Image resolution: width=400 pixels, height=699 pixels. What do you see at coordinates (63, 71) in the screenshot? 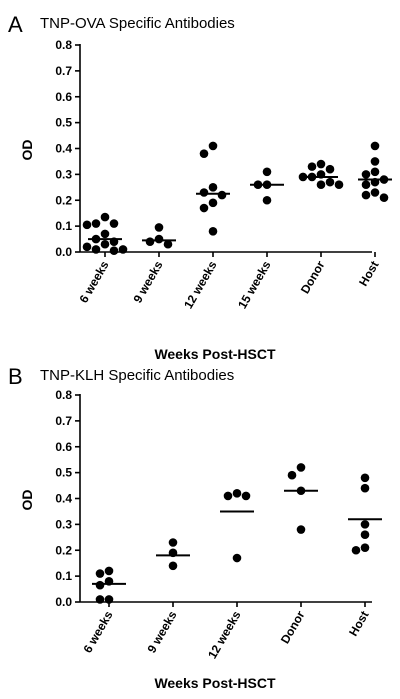
I see `y-tick-label: 0.7` at bounding box center [63, 71].